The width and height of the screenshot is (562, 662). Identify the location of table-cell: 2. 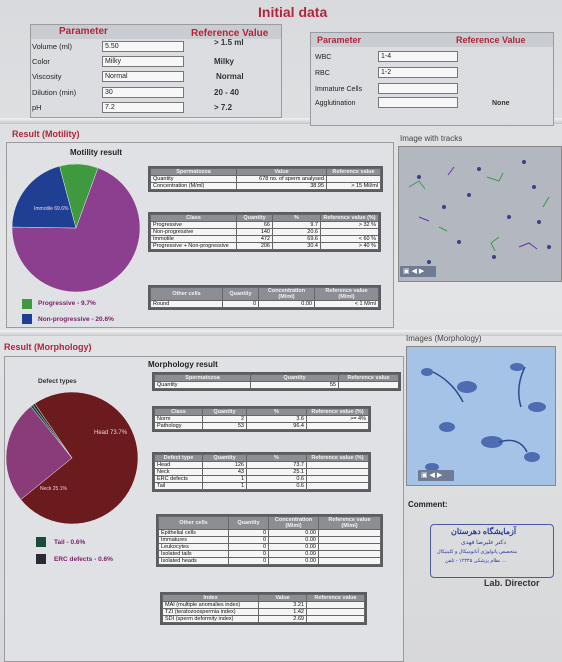
(224, 419).